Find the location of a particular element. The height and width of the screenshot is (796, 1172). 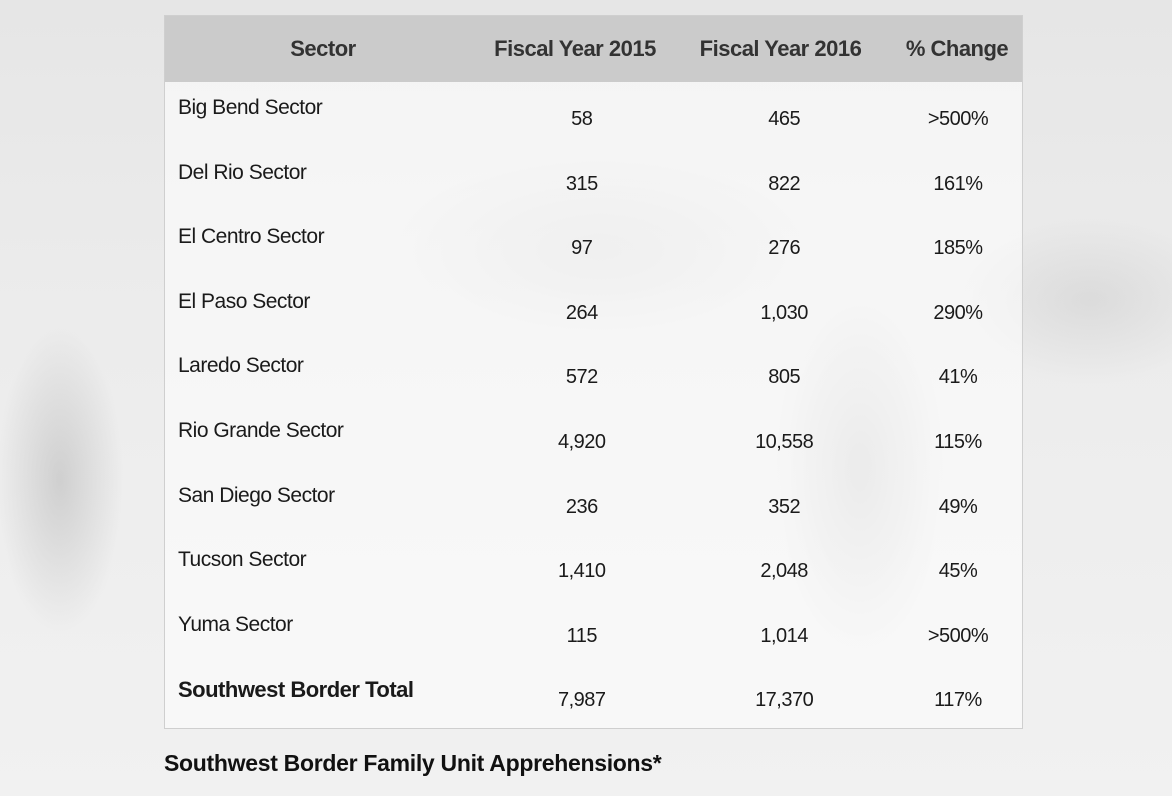

fy2015-value: 115 is located at coordinates (582, 635).